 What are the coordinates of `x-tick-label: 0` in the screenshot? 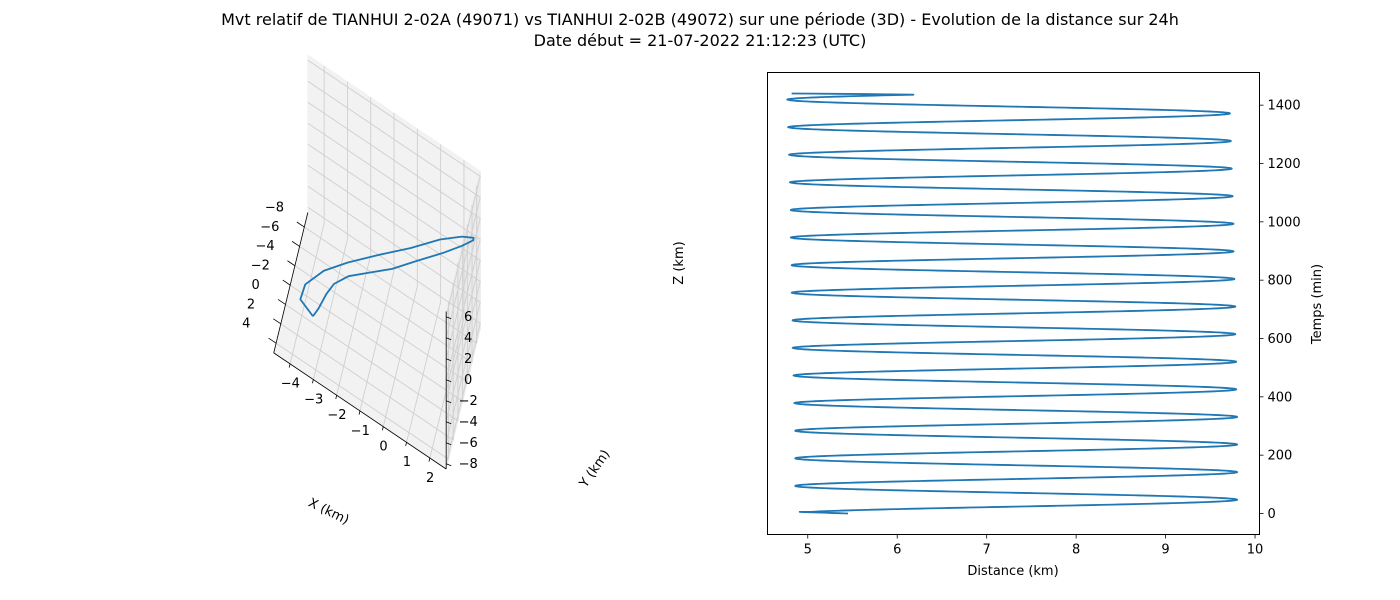 It's located at (256, 285).